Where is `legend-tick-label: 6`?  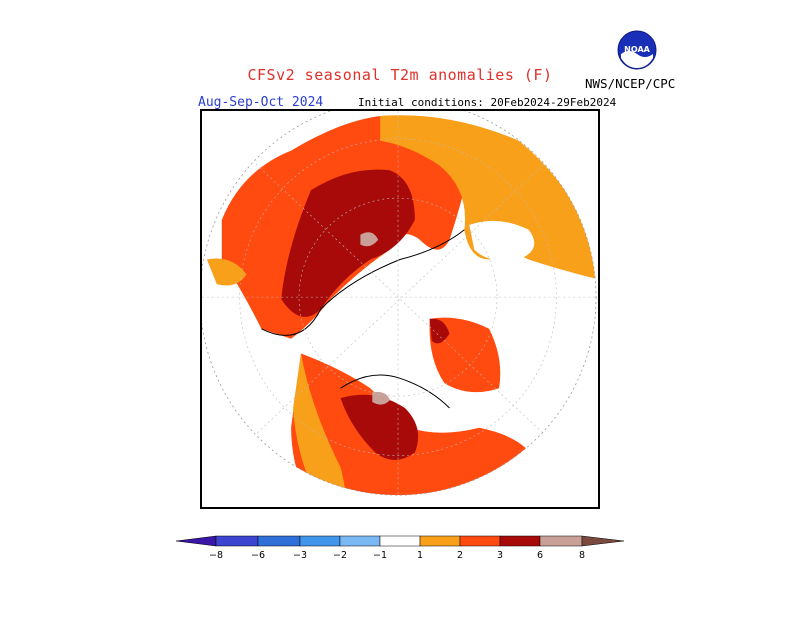 legend-tick-label: 6 is located at coordinates (540, 555).